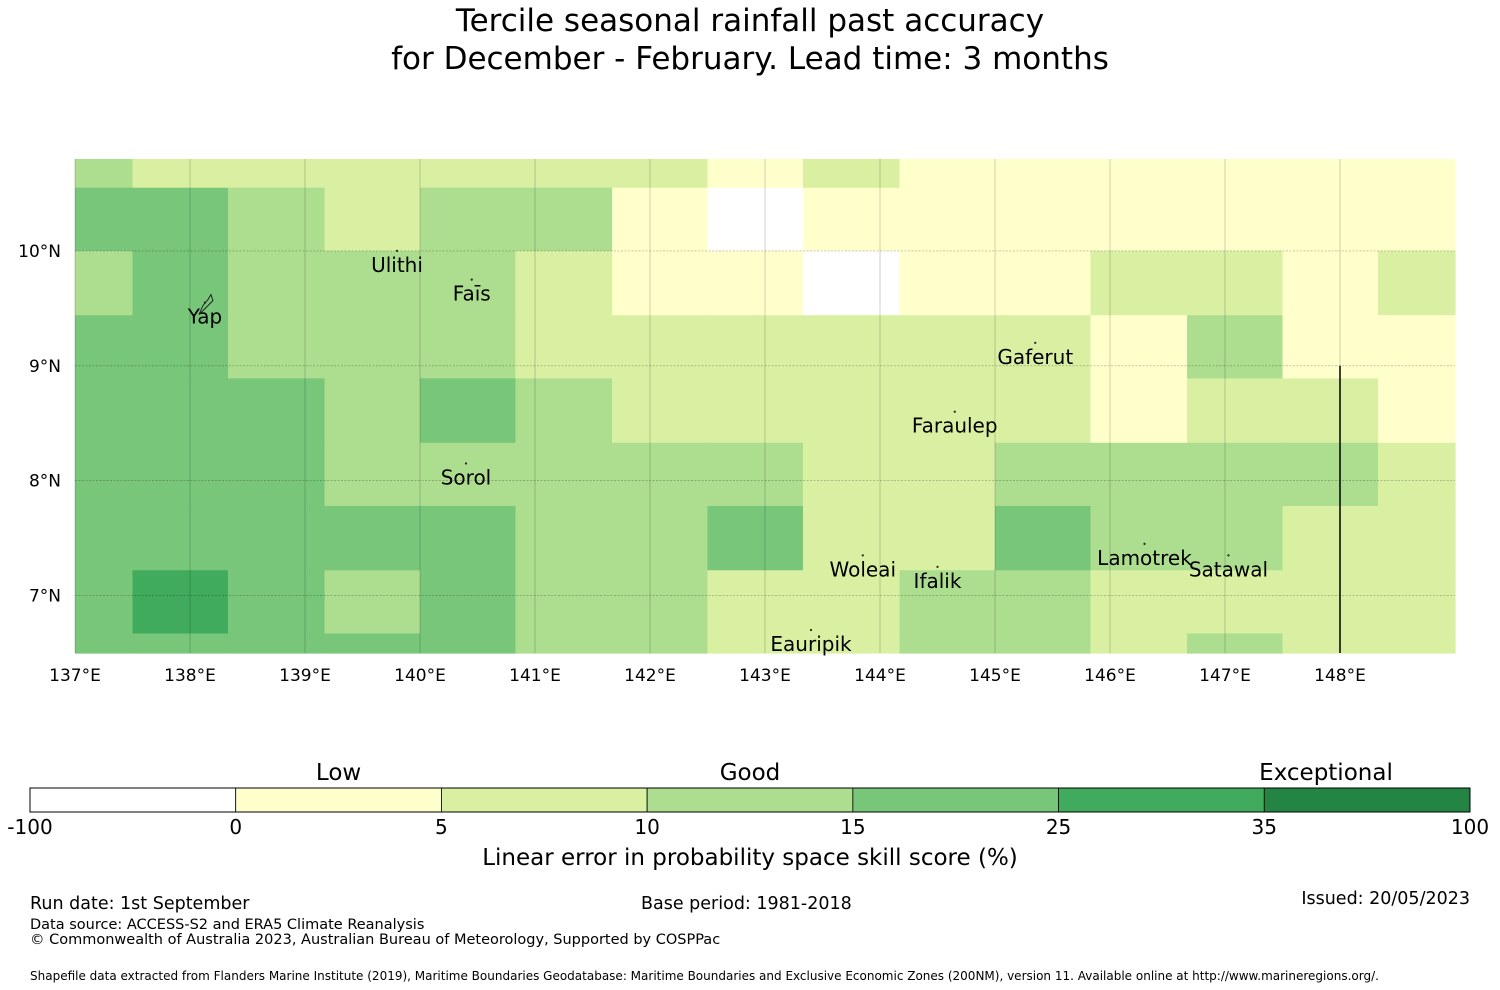 This screenshot has width=1500, height=990. Describe the element at coordinates (472, 294) in the screenshot. I see `island-label: Faīs` at that location.